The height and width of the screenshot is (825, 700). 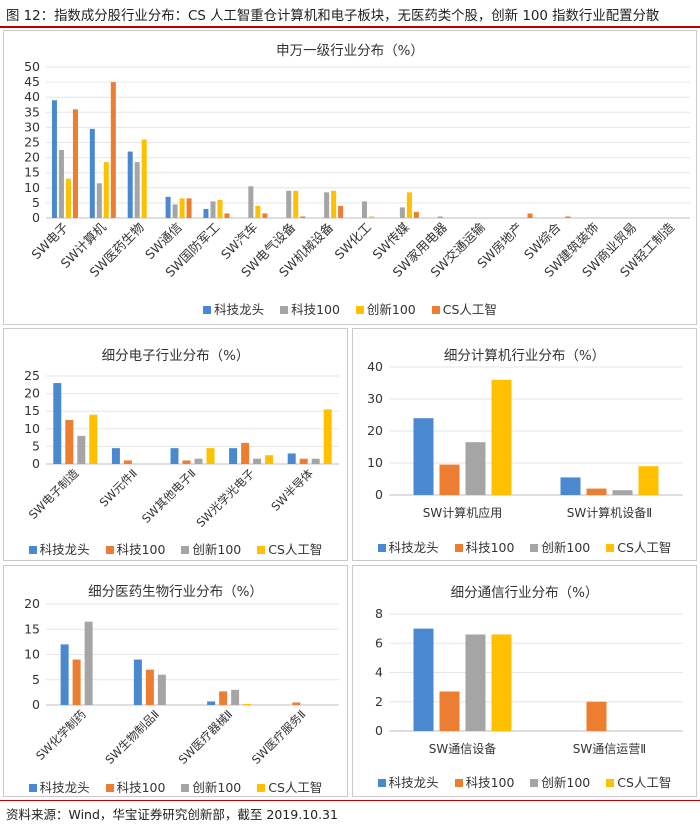 I want to click on y-tick-label: 40, so click(x=375, y=366).